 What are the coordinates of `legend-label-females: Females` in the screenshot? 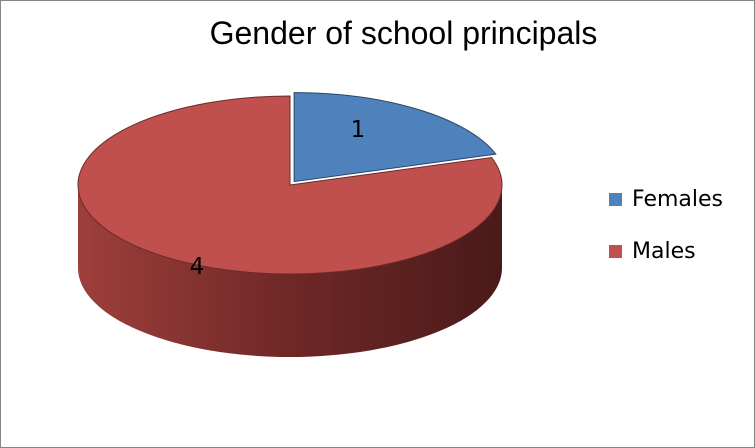 It's located at (678, 199).